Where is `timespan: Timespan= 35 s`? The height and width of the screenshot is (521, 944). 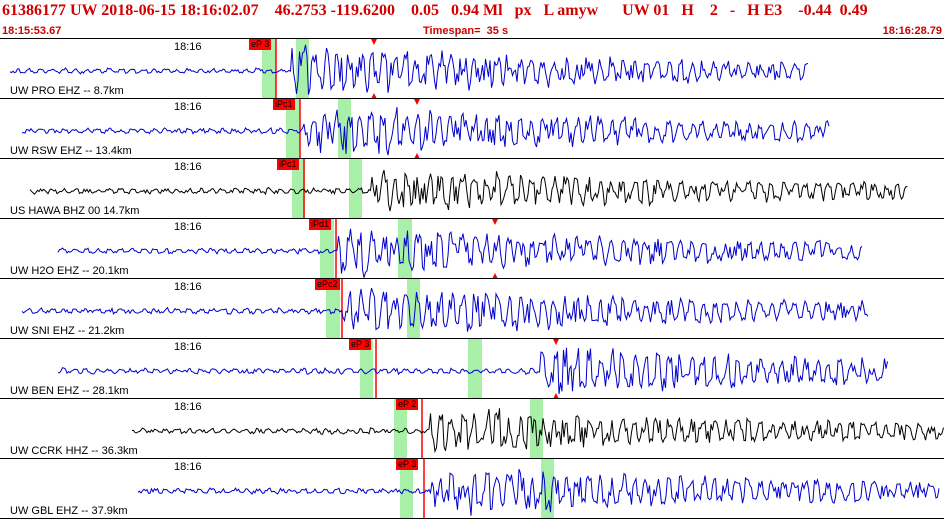
timespan: Timespan= 35 s is located at coordinates (466, 31).